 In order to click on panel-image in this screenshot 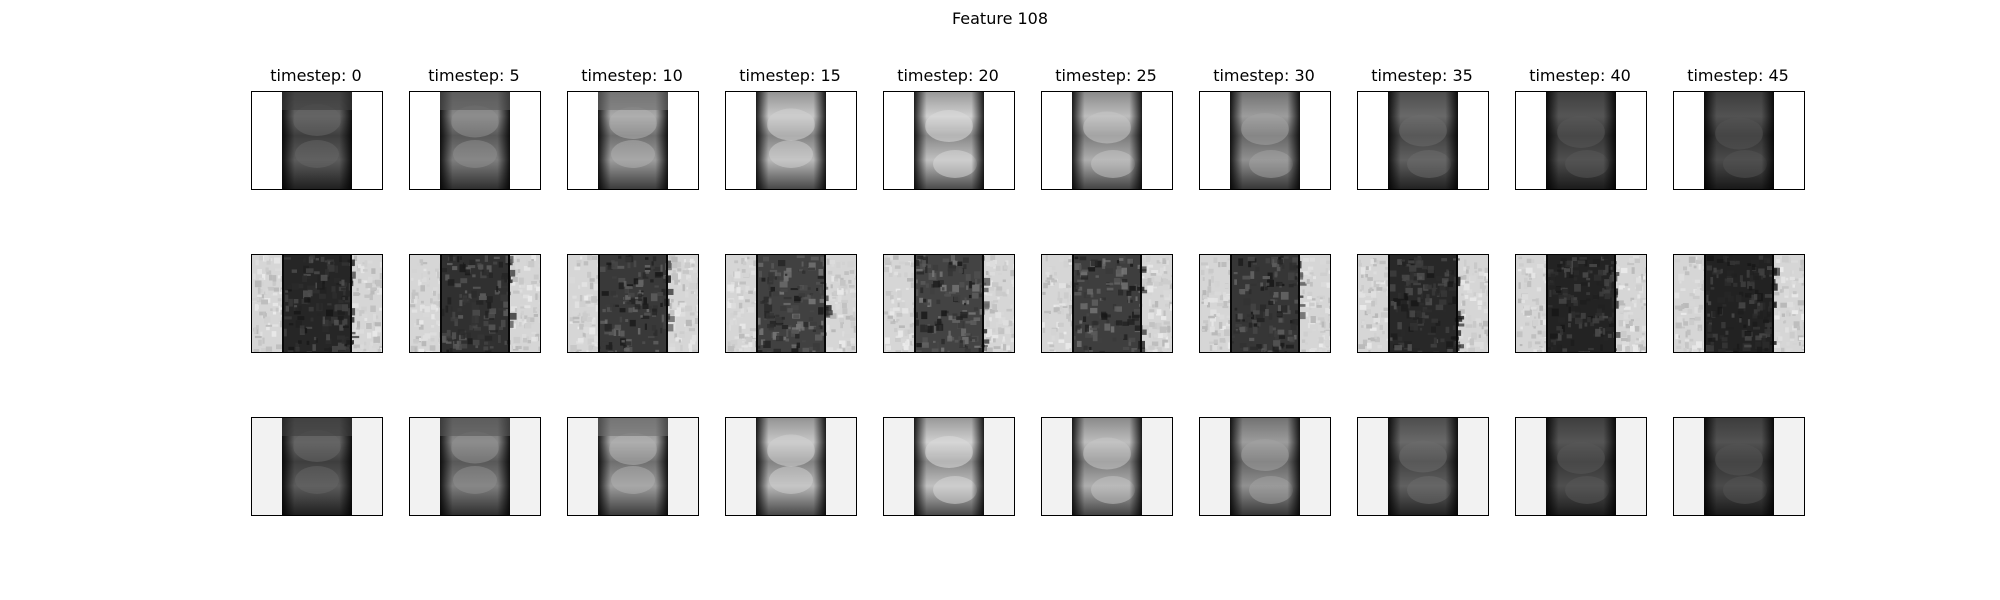, I will do `click(317, 303)`.